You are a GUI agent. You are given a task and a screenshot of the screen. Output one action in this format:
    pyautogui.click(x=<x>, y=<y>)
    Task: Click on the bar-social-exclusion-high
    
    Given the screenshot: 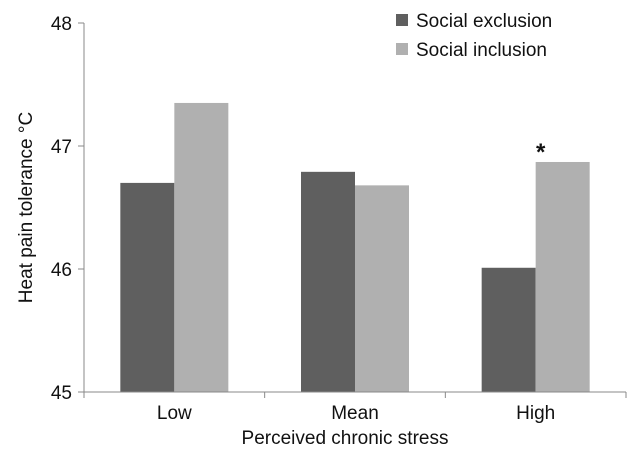 What is the action you would take?
    pyautogui.click(x=508, y=329)
    